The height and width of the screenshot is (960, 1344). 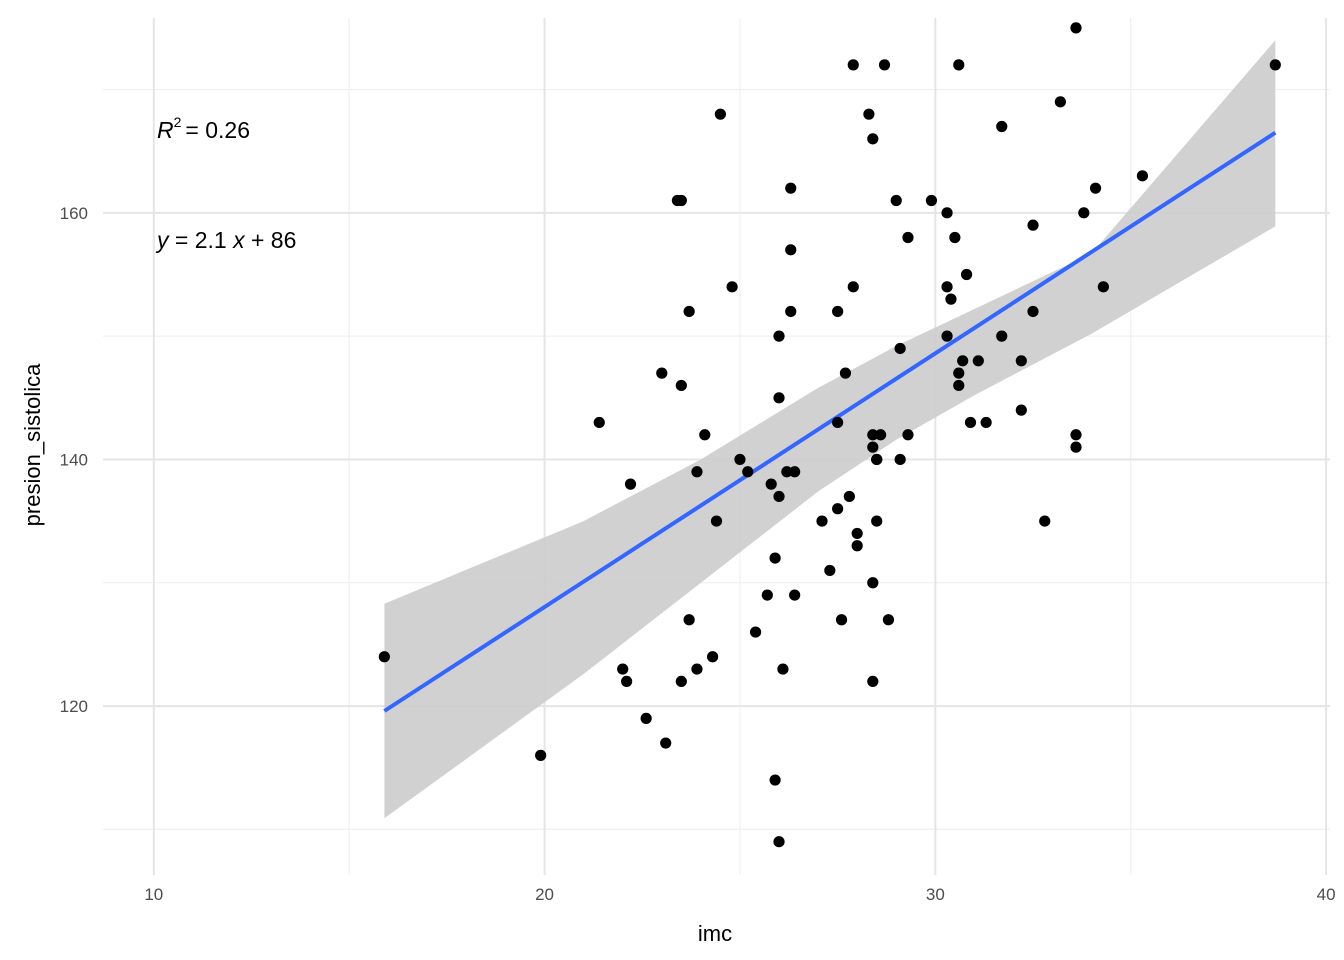 What do you see at coordinates (162, 240) in the screenshot?
I see `eq-y: y` at bounding box center [162, 240].